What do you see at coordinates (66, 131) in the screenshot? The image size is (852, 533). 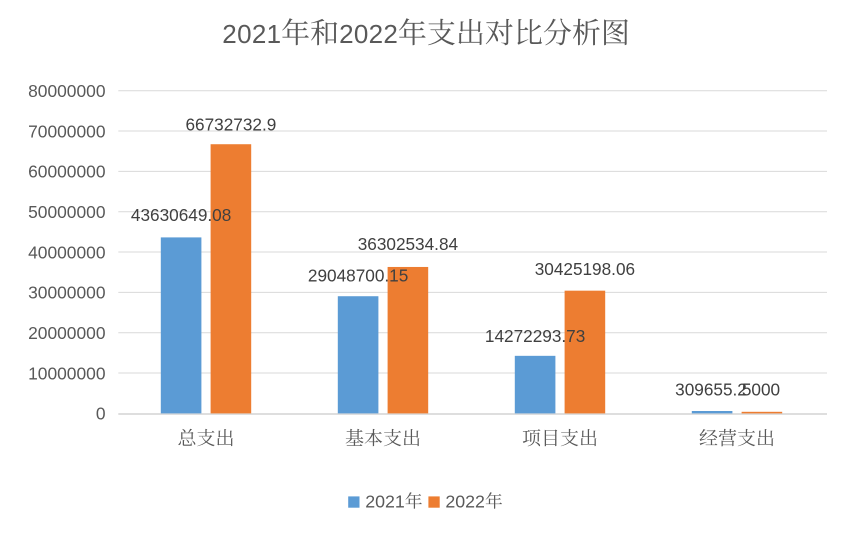 I see `svg-text: 70000000` at bounding box center [66, 131].